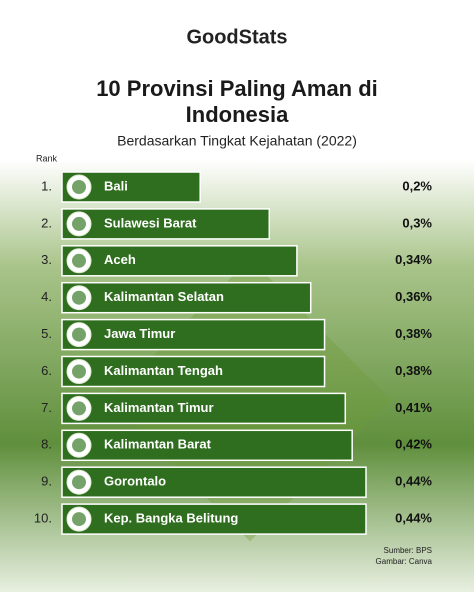 This screenshot has height=592, width=474. What do you see at coordinates (46, 481) in the screenshot?
I see `rank-label: 9.` at bounding box center [46, 481].